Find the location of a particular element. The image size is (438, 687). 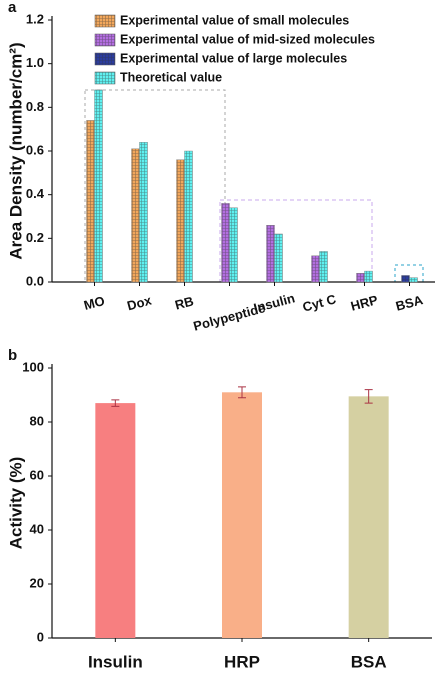

x-tick-label: MO is located at coordinates (94, 303).